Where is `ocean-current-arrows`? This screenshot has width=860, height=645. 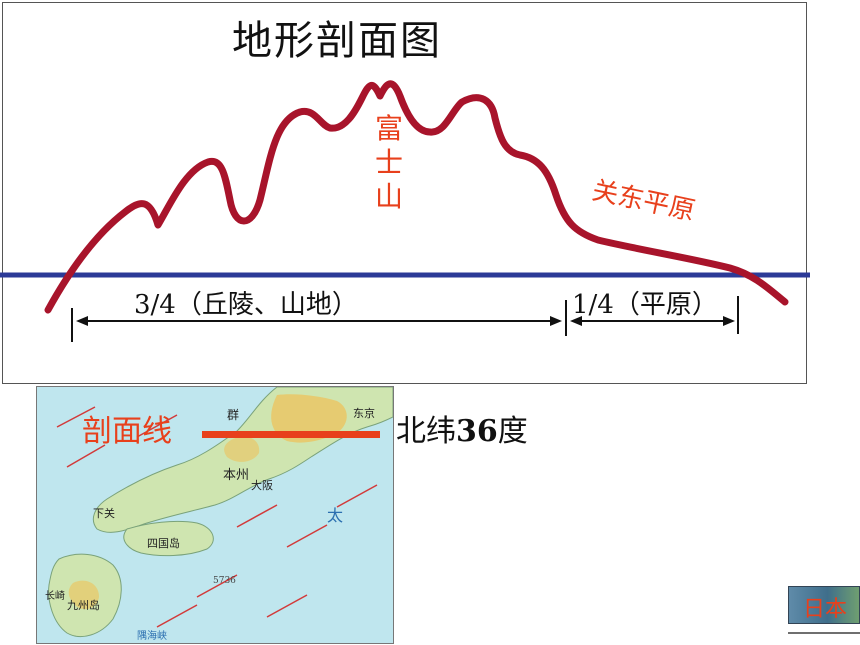 ocean-current-arrows is located at coordinates (217, 517).